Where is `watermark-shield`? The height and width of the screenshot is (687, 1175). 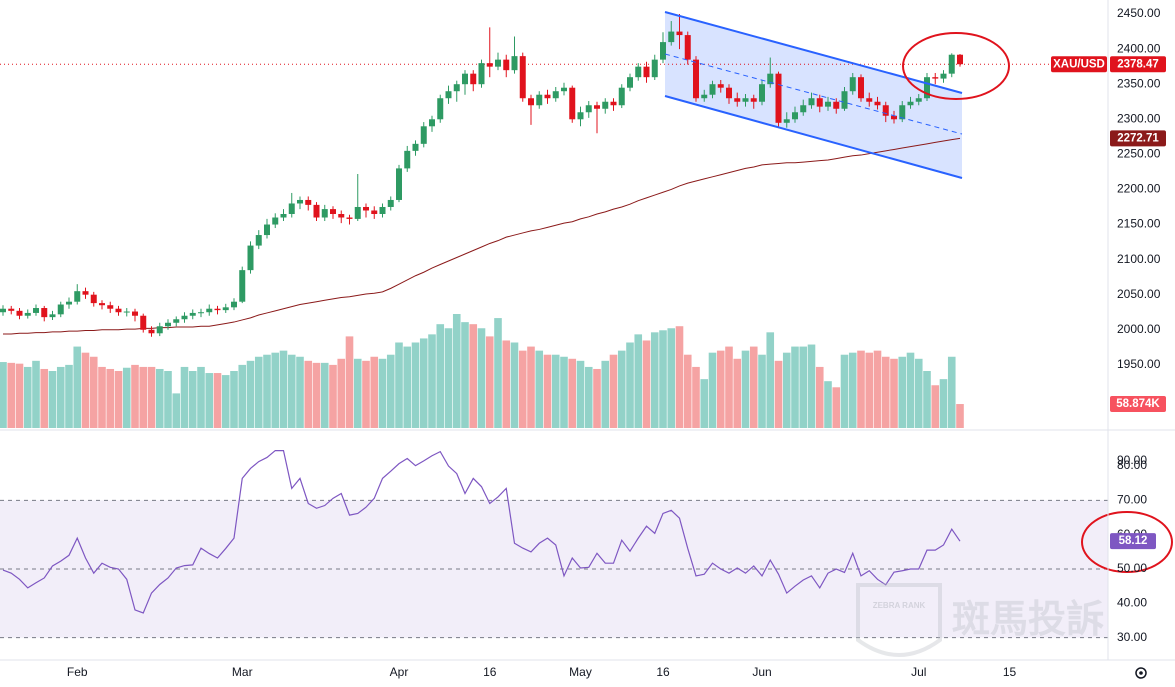 watermark-shield is located at coordinates (899, 620).